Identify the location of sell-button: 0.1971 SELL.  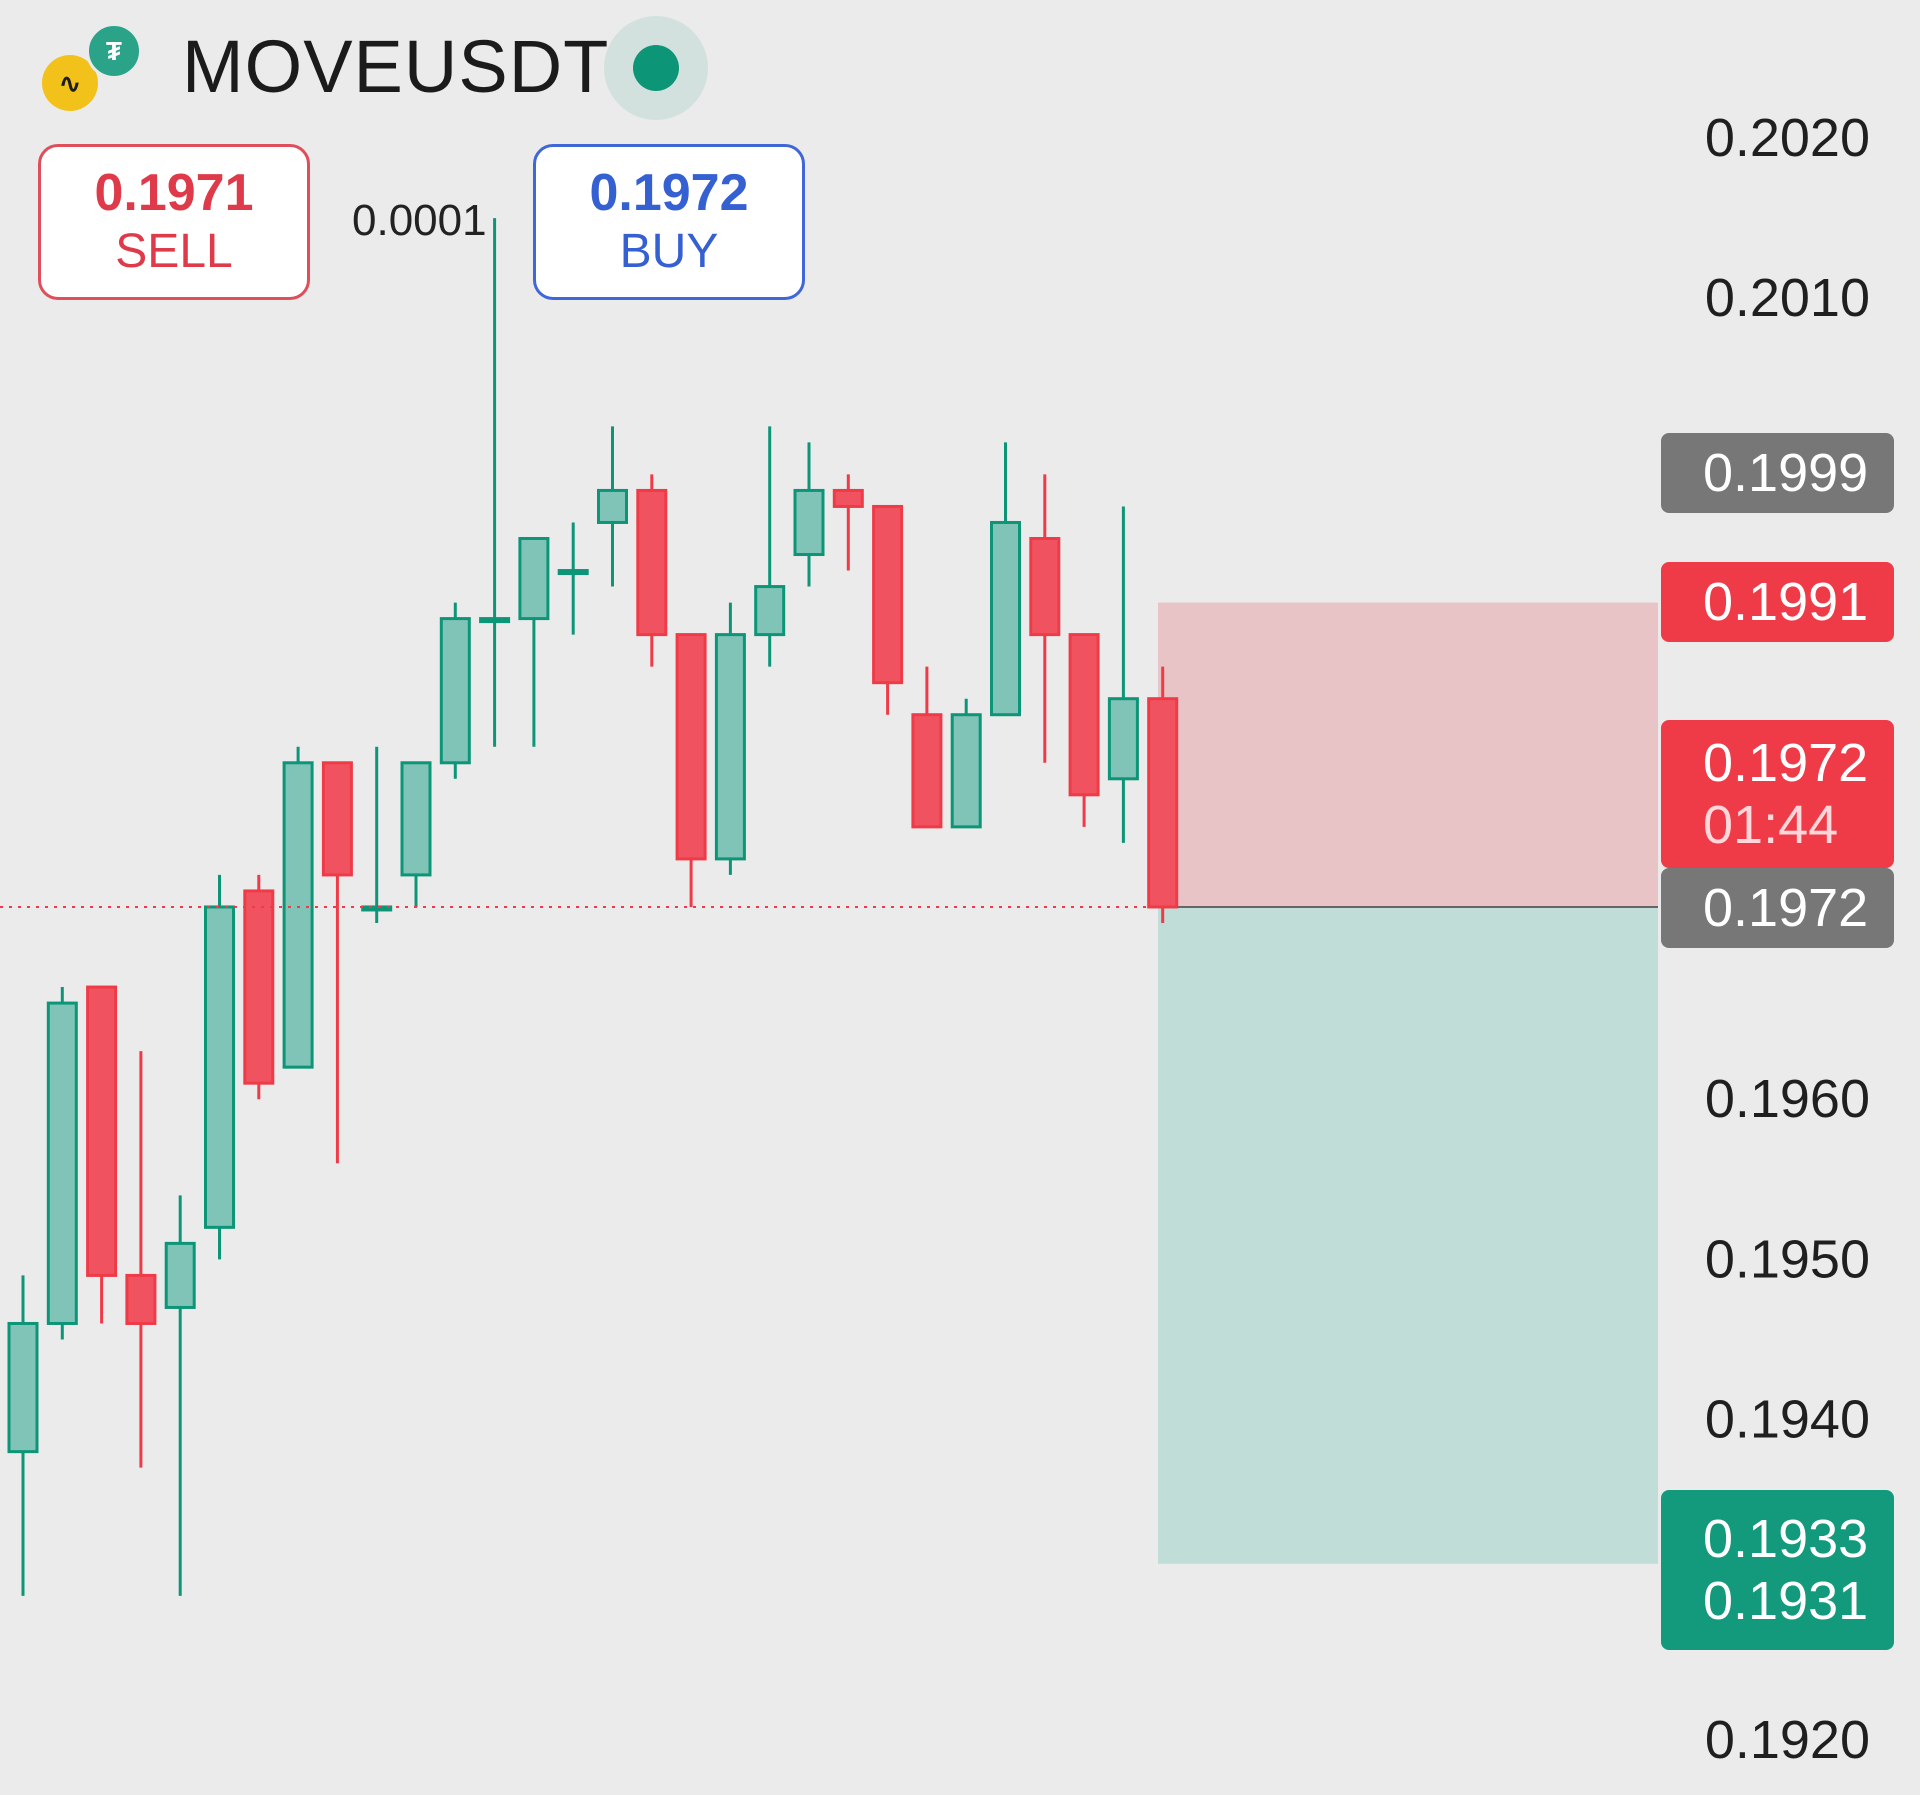
(174, 222).